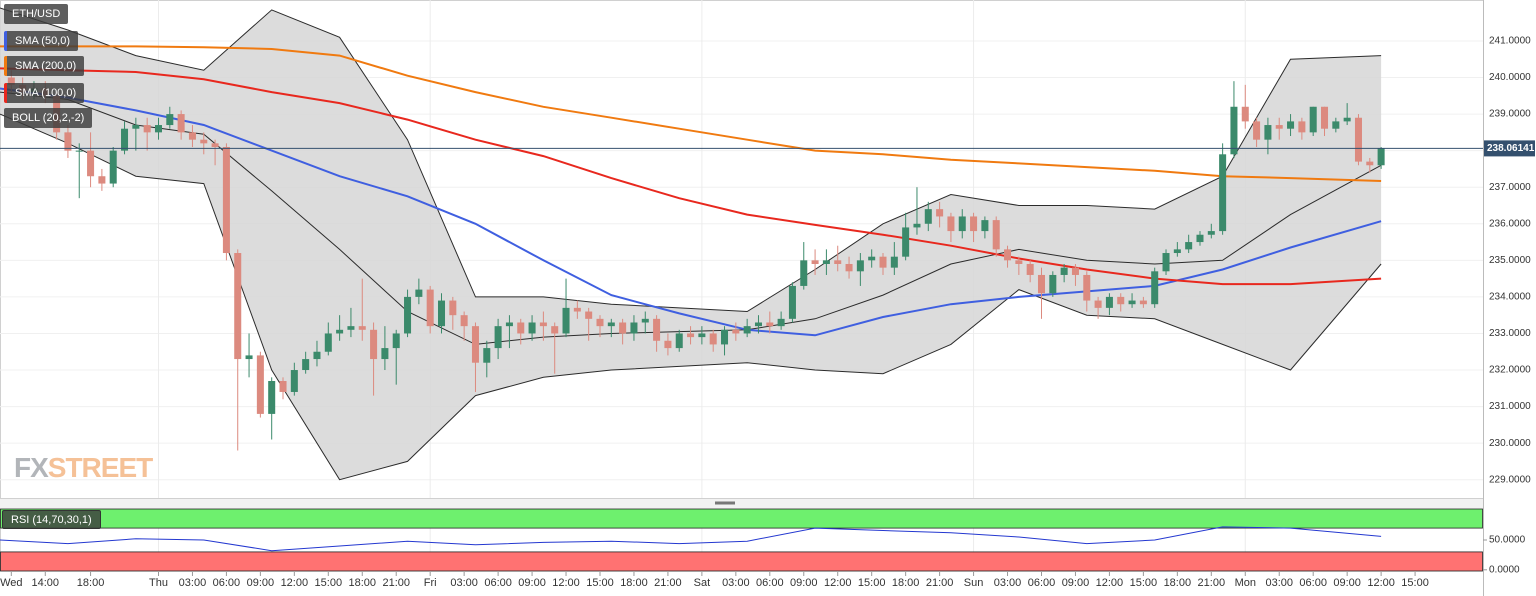 The width and height of the screenshot is (1536, 596). I want to click on x-tick-label: Wed, so click(11, 583).